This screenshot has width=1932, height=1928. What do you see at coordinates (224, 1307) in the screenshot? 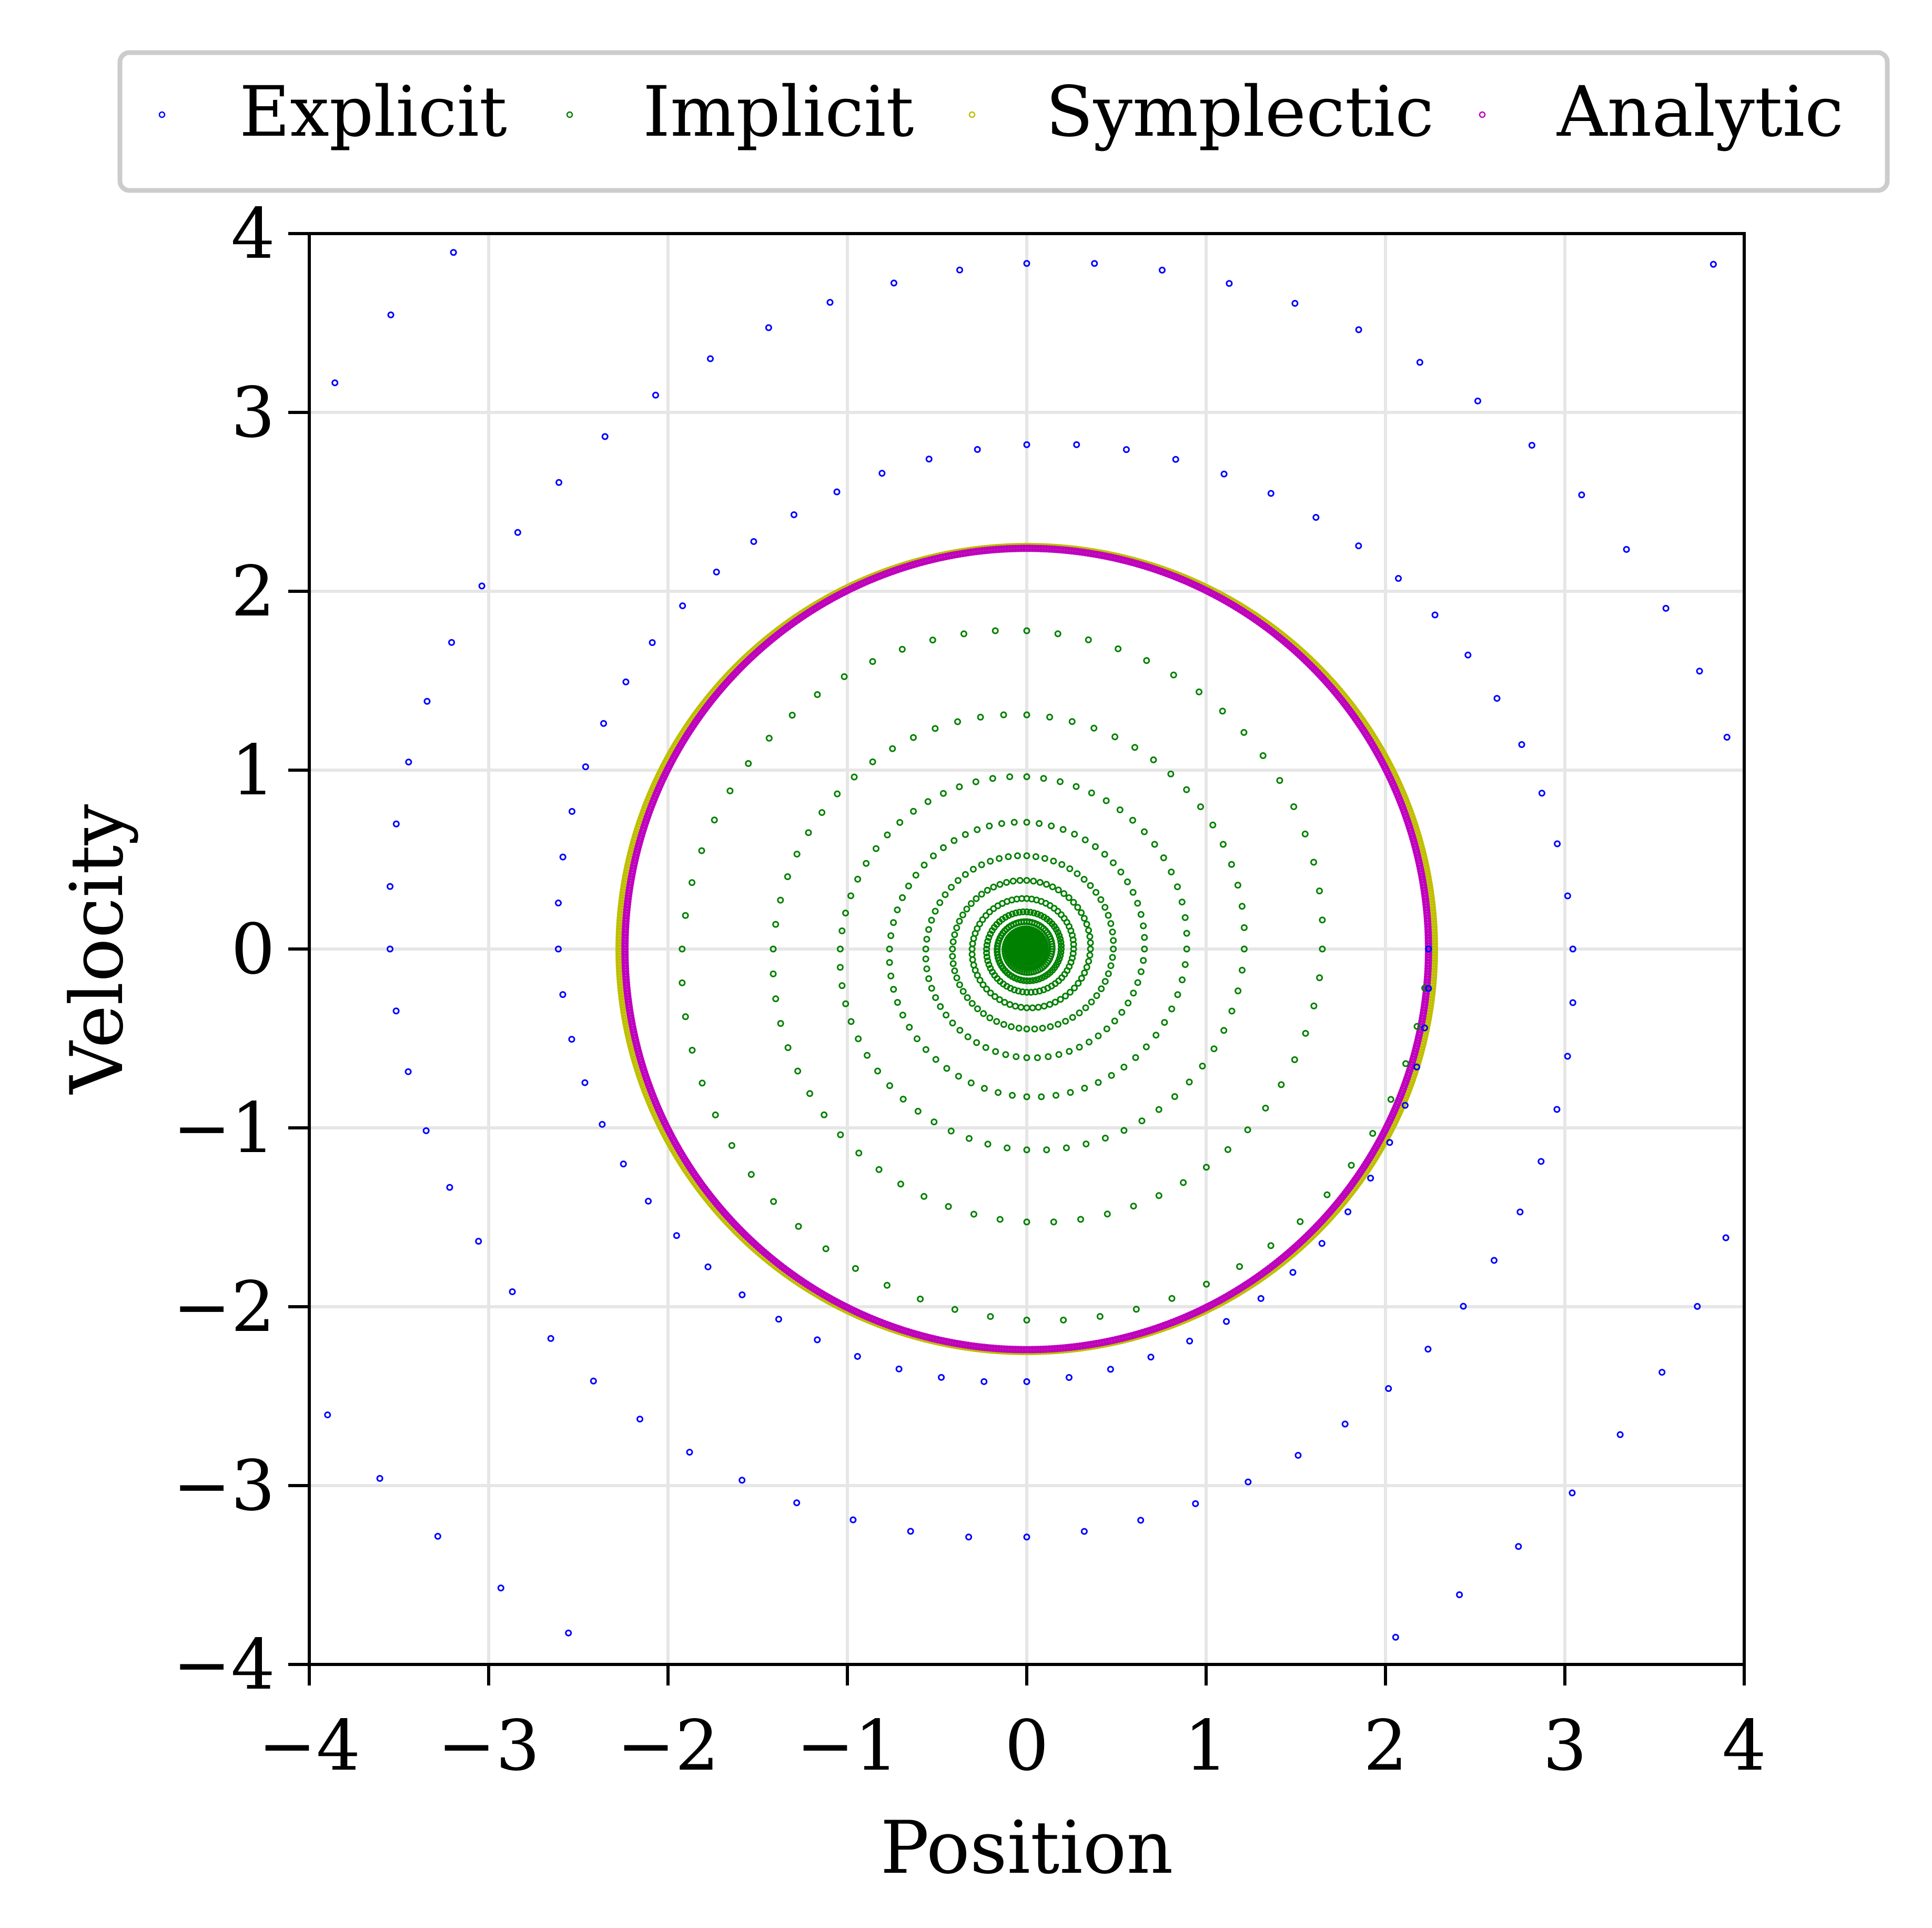
I see `y-tick-label: −2` at bounding box center [224, 1307].